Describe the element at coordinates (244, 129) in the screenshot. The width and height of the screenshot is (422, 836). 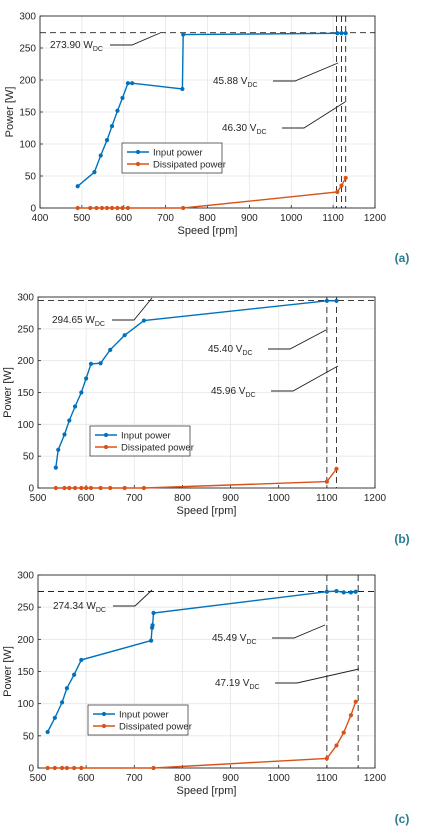
I see `annotation-label: 46.30 VDC` at that location.